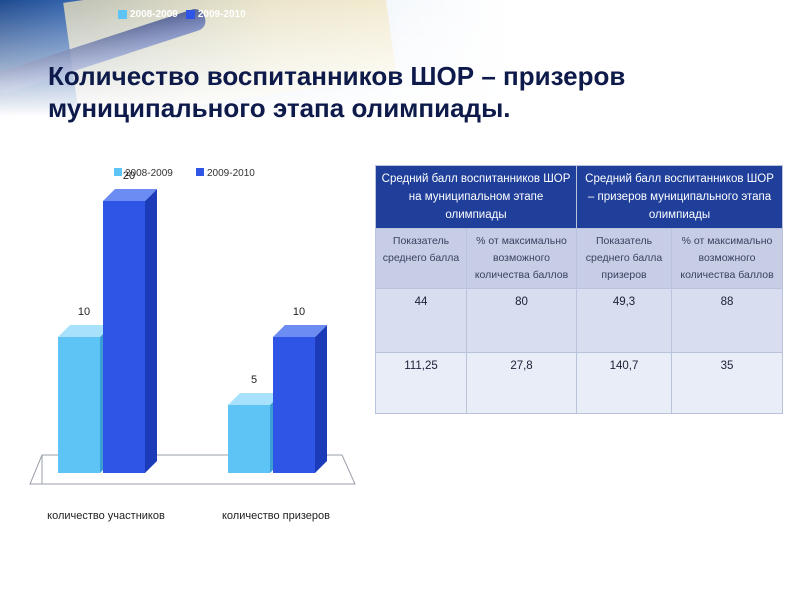 The image size is (800, 600). Describe the element at coordinates (122, 14) in the screenshot. I see `legend-swatch-2008` at that location.